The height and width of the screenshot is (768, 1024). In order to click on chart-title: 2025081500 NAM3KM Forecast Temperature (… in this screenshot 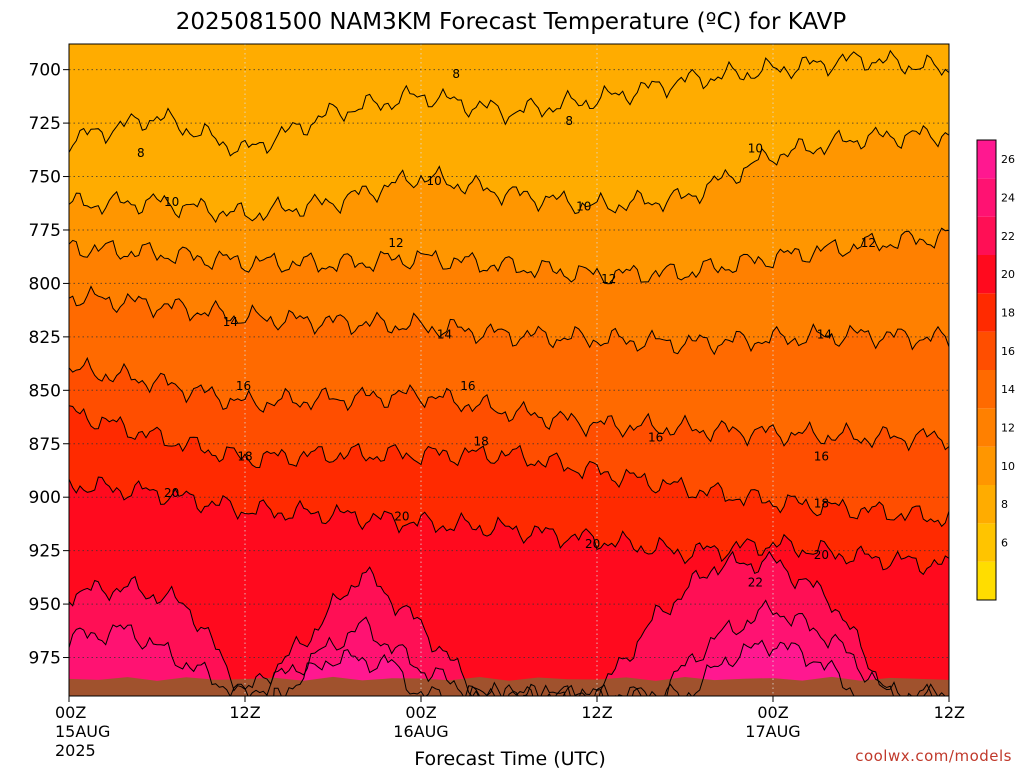, I will do `click(511, 22)`.